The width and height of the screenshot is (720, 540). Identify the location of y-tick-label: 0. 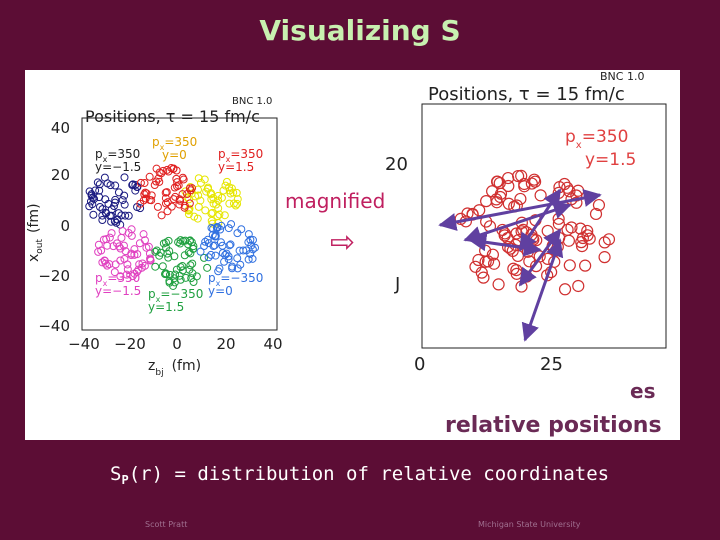
(65, 226).